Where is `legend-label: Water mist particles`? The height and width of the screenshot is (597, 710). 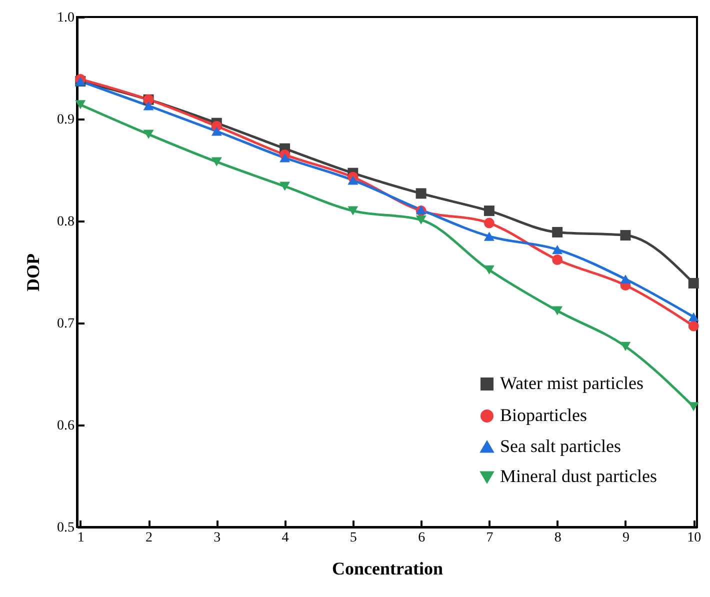
legend-label: Water mist particles is located at coordinates (572, 383).